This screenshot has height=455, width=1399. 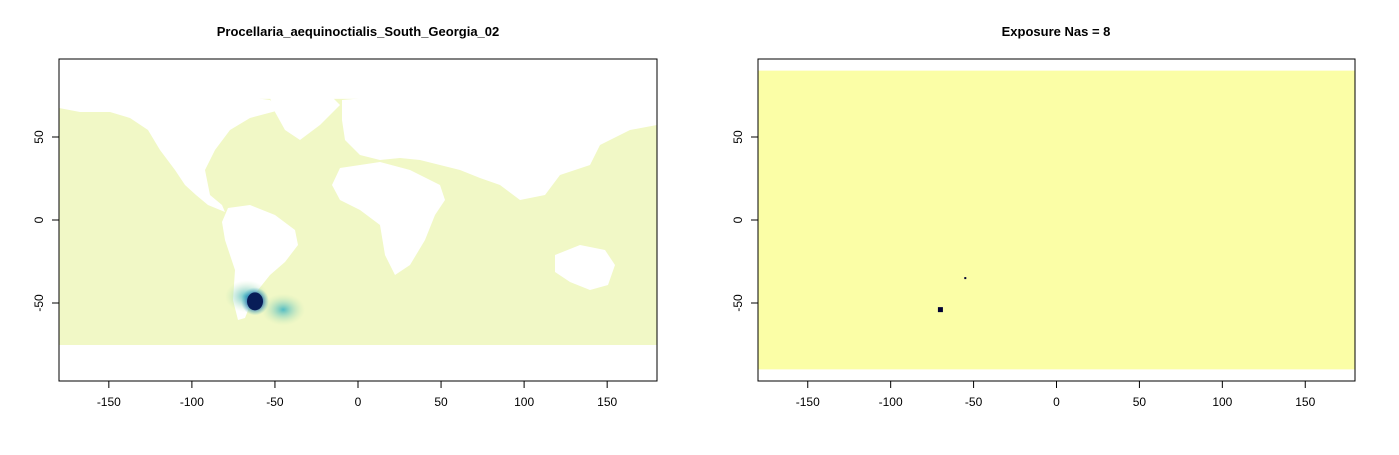 I want to click on land-australia, so click(x=585, y=267).